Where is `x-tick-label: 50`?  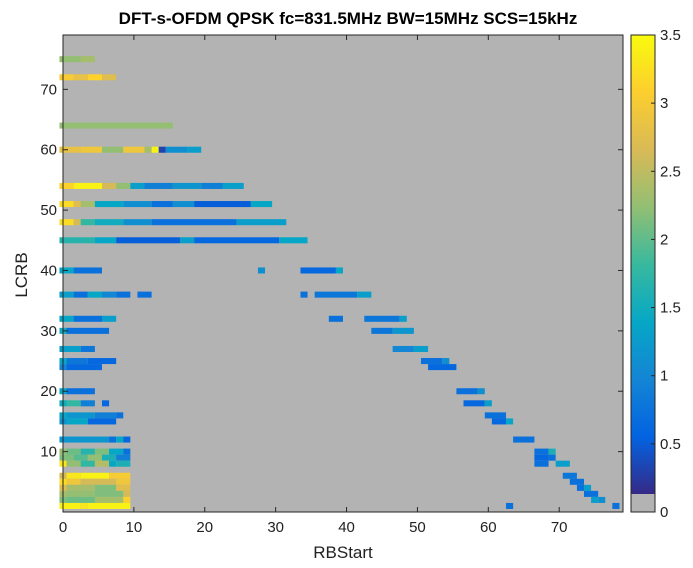 x-tick-label: 50 is located at coordinates (417, 527).